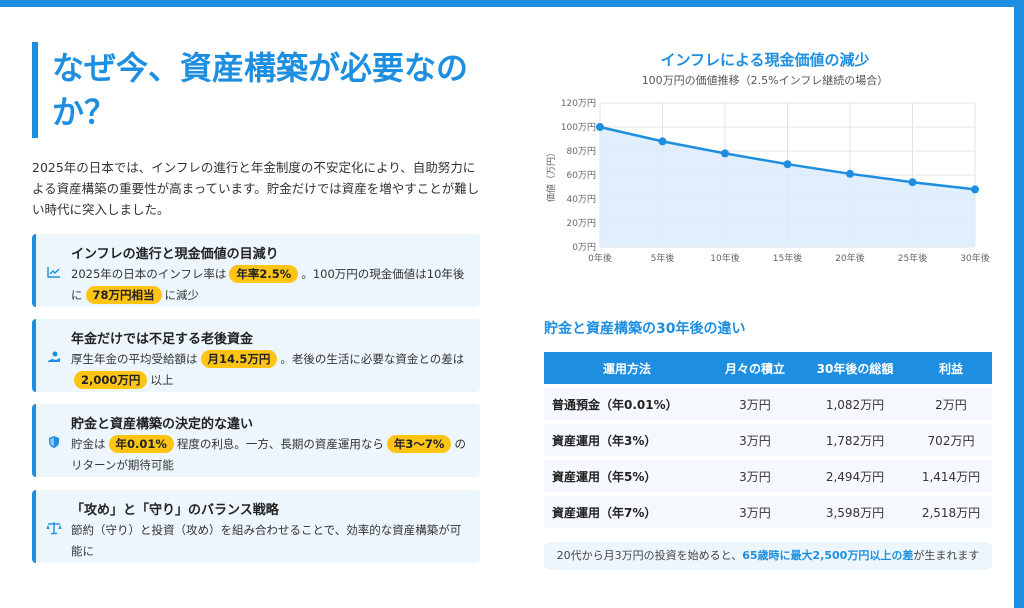 The width and height of the screenshot is (1024, 608). I want to click on page-title: なぜ今、資産構築が必要なのか？, so click(260, 90).